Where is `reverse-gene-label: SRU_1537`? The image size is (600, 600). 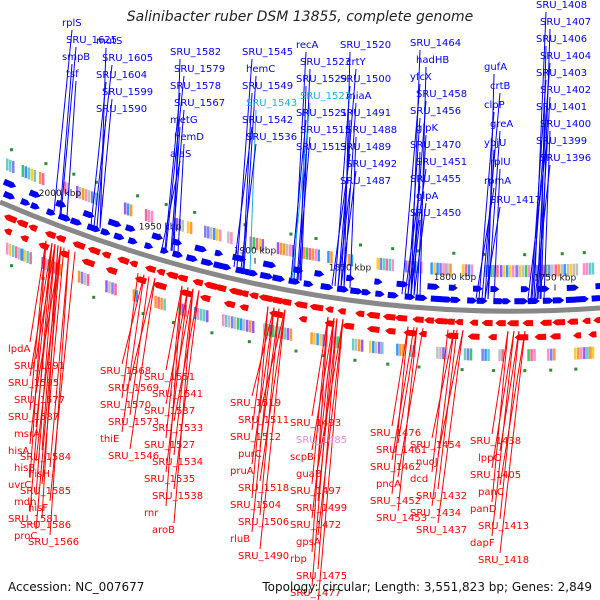 reverse-gene-label: SRU_1537 is located at coordinates (169, 411).